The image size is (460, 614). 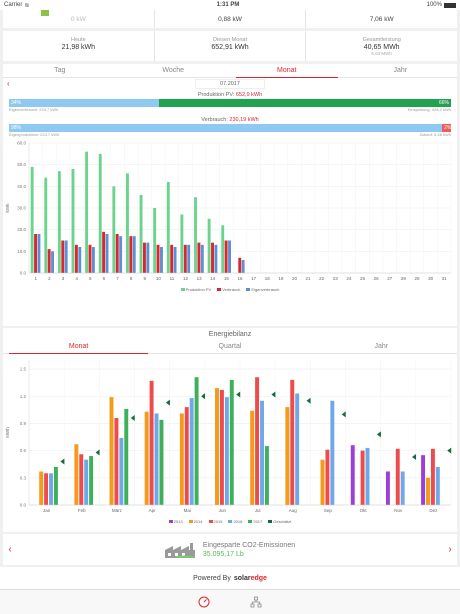 I want to click on legend-label: Geschätzt, so click(x=282, y=521).